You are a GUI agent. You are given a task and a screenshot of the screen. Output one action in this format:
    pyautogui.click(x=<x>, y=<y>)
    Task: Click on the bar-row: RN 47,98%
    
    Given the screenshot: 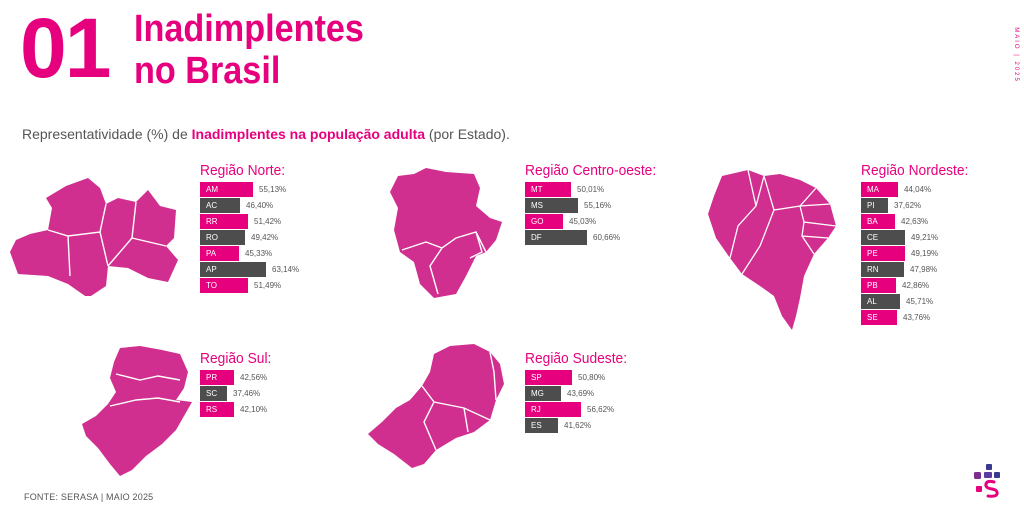 What is the action you would take?
    pyautogui.click(x=919, y=269)
    